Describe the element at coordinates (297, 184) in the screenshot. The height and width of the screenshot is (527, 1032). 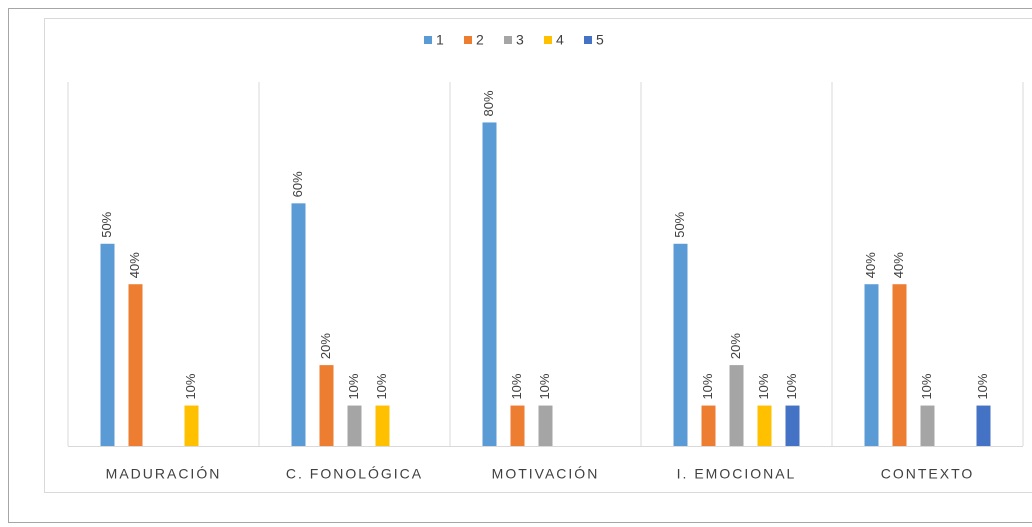
I see `data-label: 60%` at that location.